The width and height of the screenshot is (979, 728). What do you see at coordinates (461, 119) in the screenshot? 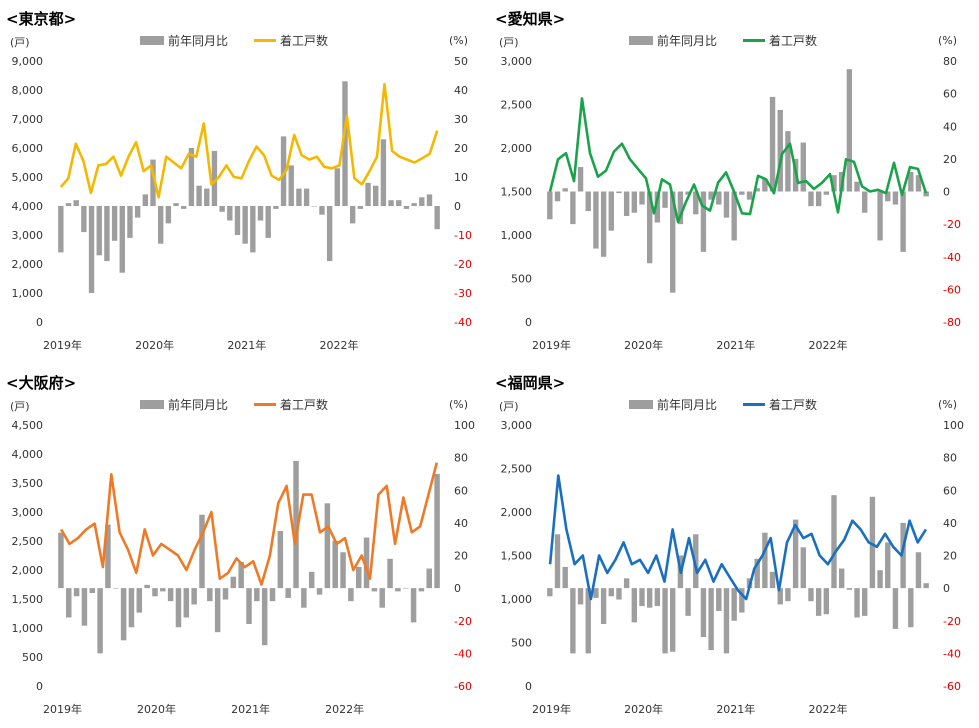
I see `right-tick-label: 30` at bounding box center [461, 119].